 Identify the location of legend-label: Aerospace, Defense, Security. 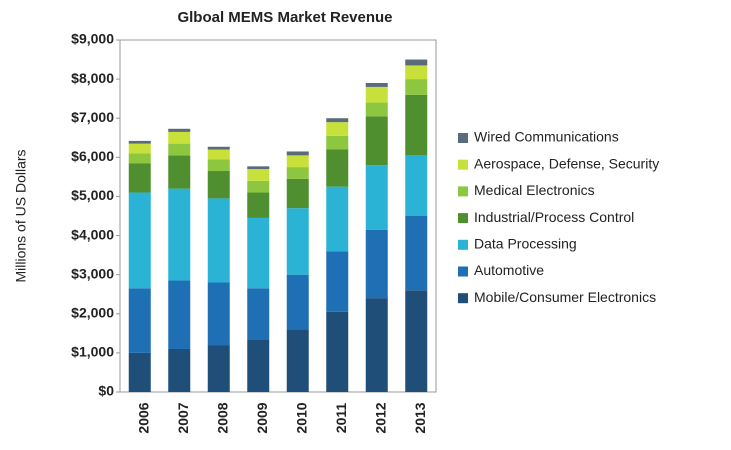
(566, 163).